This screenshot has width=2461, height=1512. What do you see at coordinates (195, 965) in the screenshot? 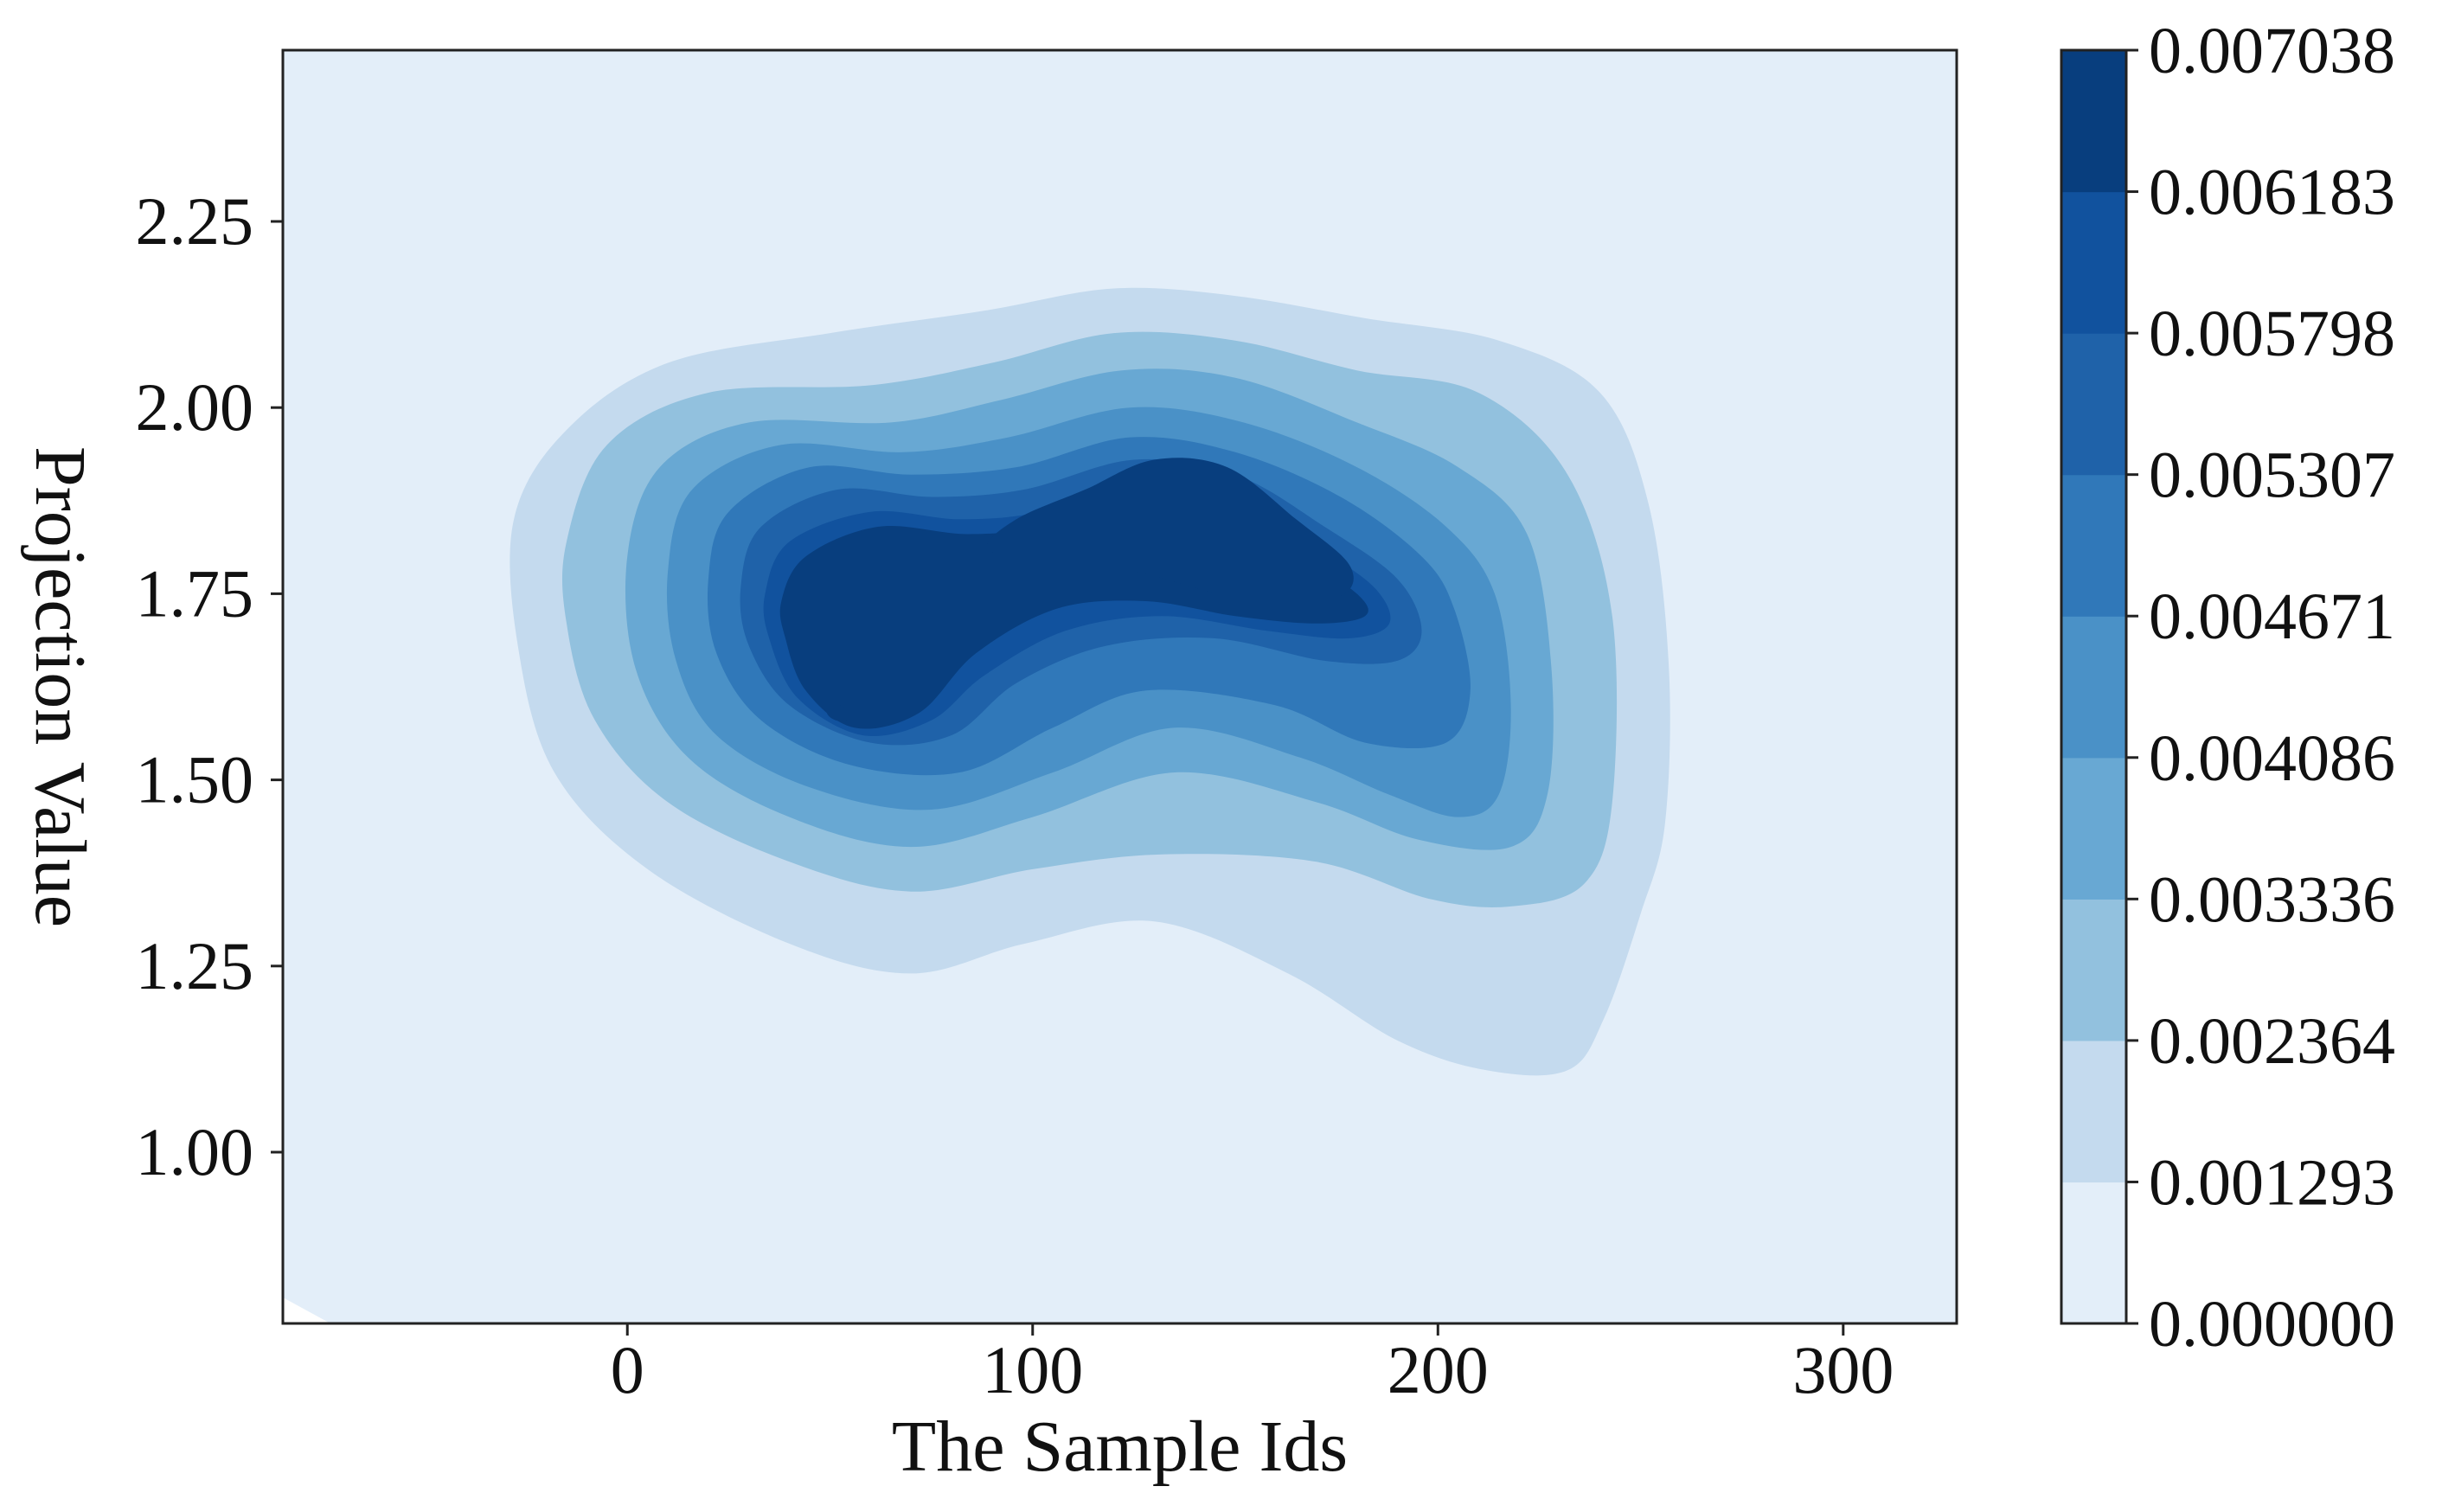
I see `y-tick-label-1: 1.25` at bounding box center [195, 965].